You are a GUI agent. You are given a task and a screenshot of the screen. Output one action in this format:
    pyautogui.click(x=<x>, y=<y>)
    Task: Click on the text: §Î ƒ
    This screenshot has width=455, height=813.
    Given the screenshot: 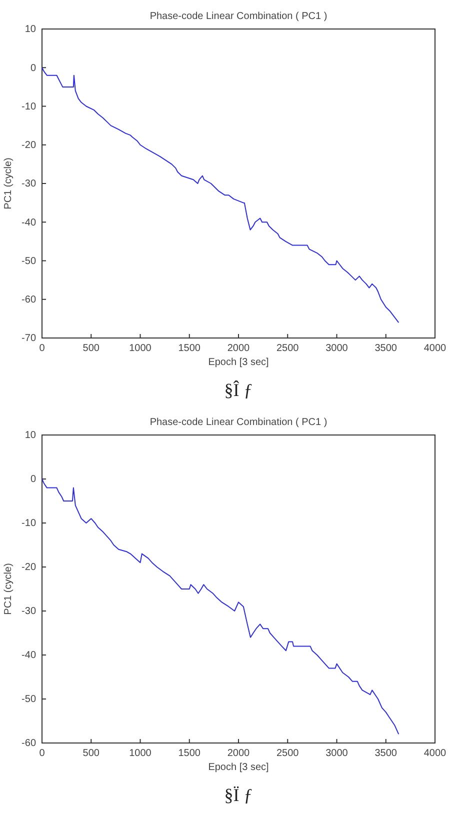 What is the action you would take?
    pyautogui.click(x=238, y=390)
    